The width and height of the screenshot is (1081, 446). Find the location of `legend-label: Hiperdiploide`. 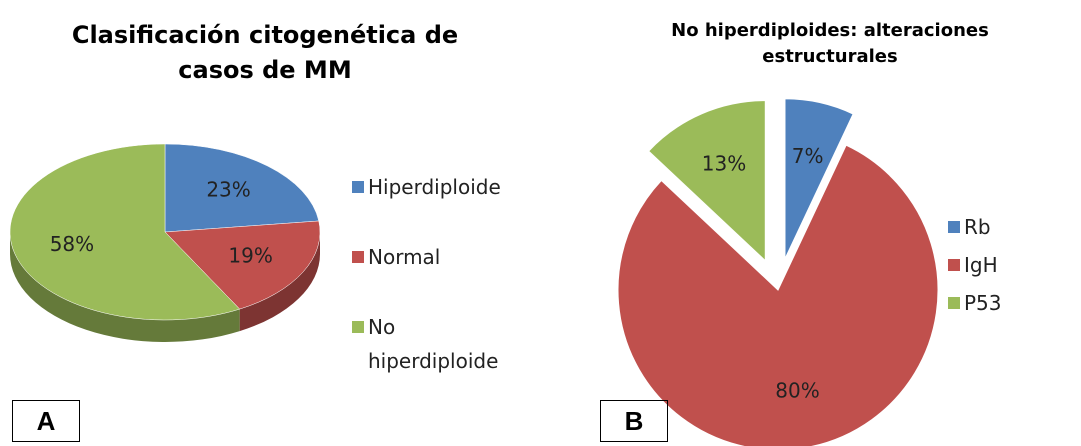

legend-label: Hiperdiploide is located at coordinates (434, 187).